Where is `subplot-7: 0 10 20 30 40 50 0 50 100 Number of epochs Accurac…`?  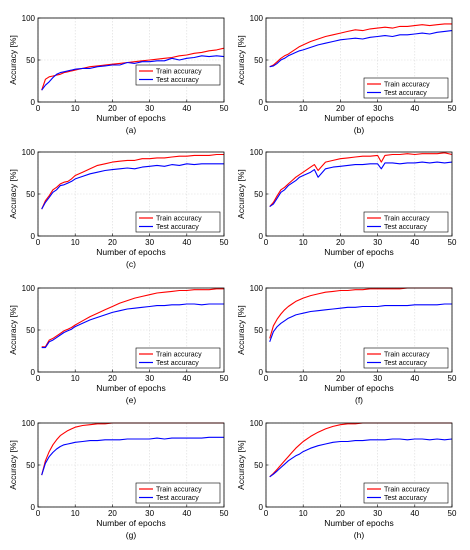
subplot-7: 0 10 20 30 40 50 0 50 100 Number of epochs Accurac… is located at coordinates (118, 479).